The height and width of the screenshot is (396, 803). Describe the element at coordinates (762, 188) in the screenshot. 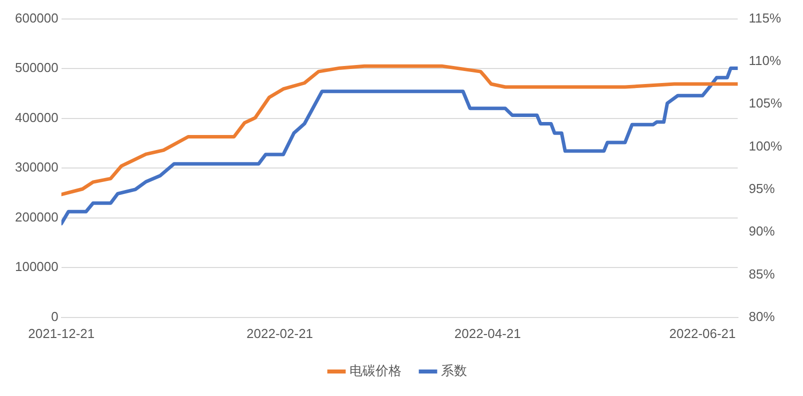

I see `y2-tick-label: 95%` at that location.